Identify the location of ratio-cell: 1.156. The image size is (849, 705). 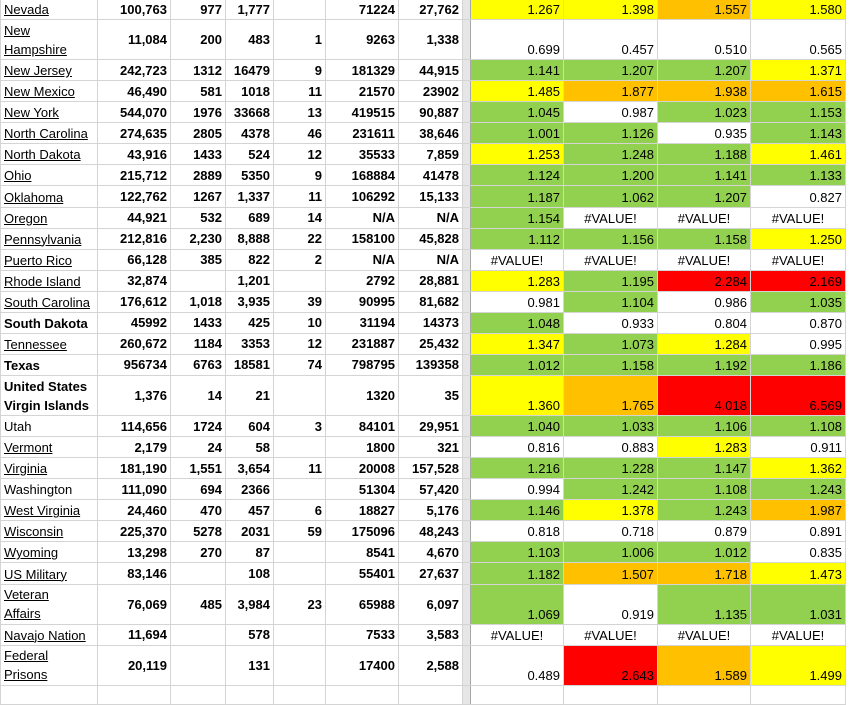
(610, 238).